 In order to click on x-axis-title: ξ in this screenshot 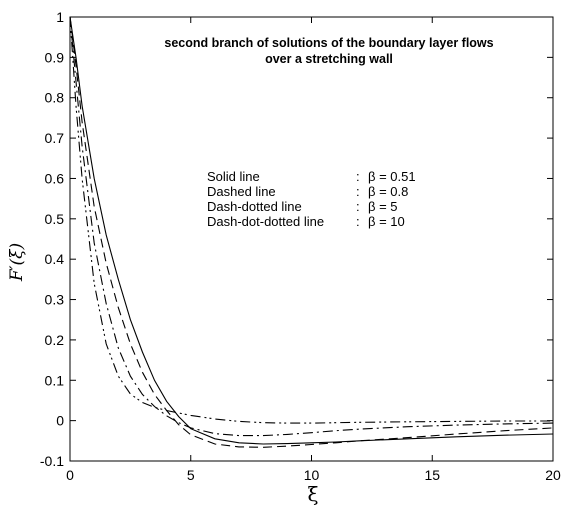, I will do `click(312, 494)`.